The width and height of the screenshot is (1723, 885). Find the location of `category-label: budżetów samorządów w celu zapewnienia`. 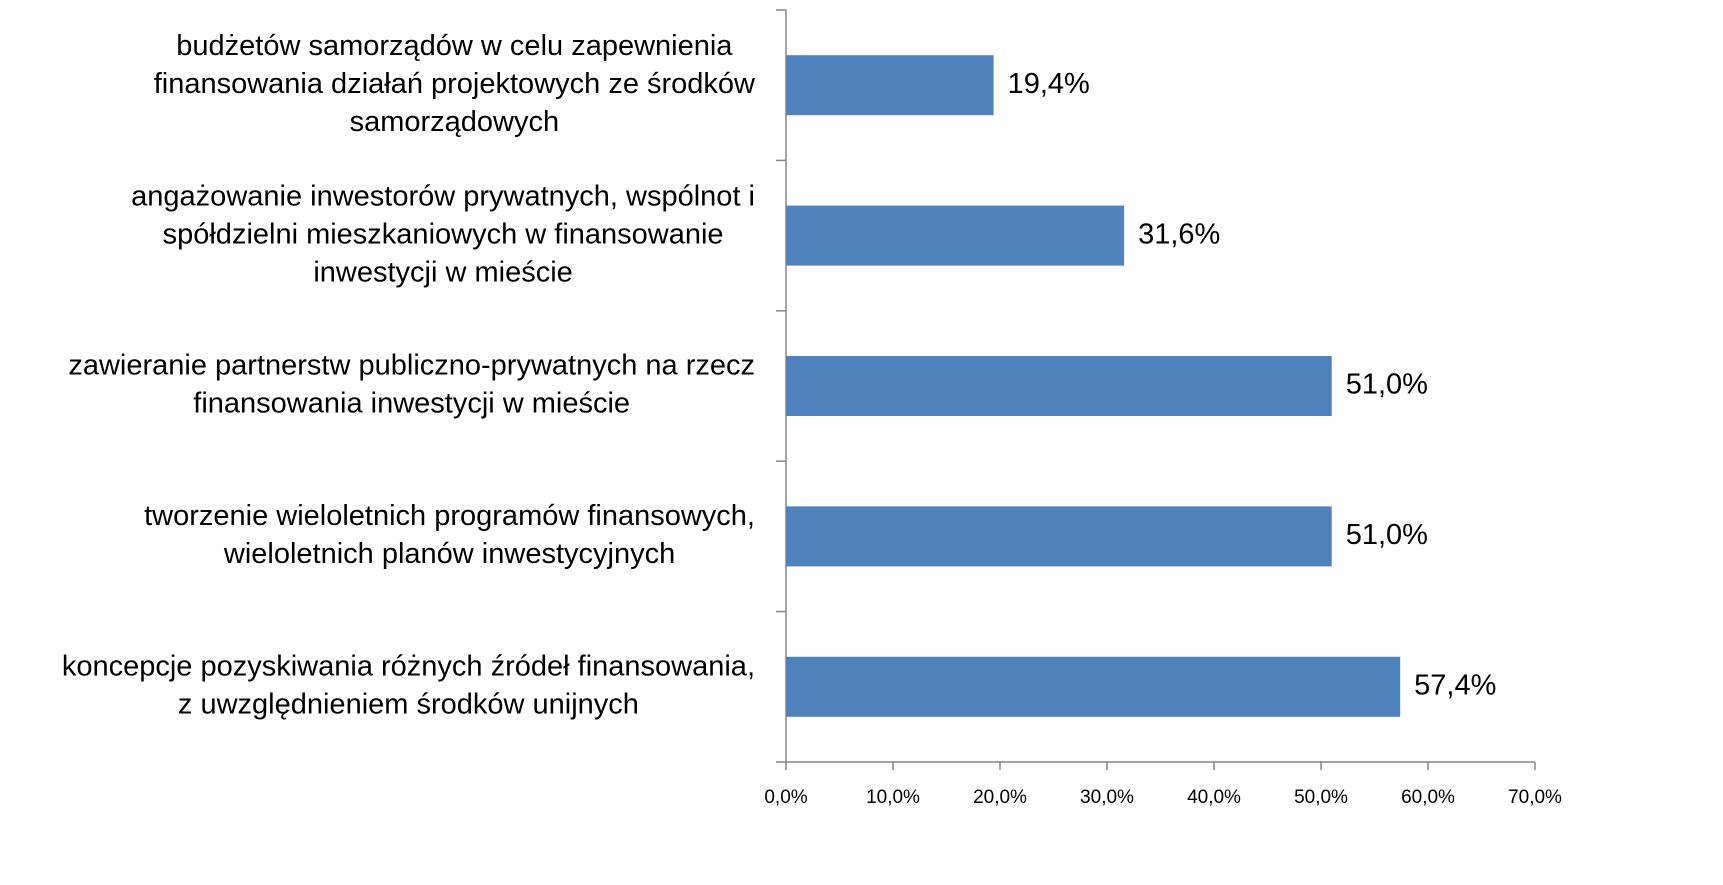

category-label: budżetów samorządów w celu zapewnienia is located at coordinates (454, 46).